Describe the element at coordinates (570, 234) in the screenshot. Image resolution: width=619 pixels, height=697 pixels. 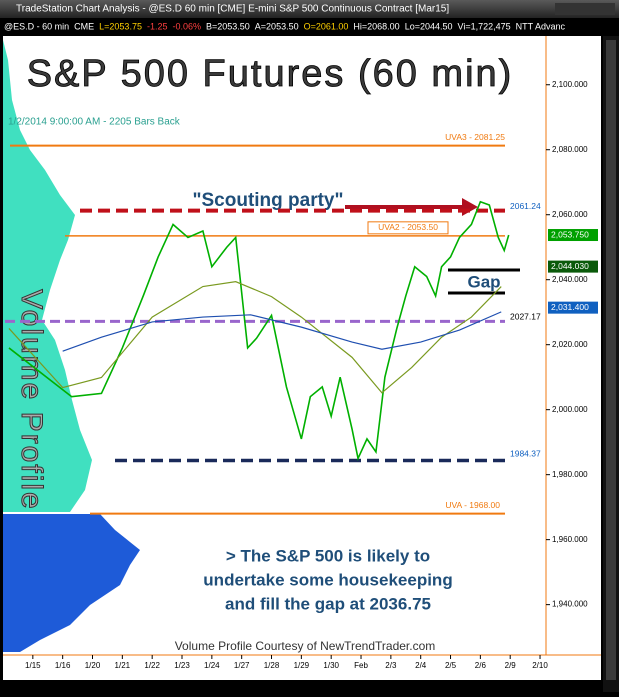
I see `price-marker-label: 2,053.750` at that location.